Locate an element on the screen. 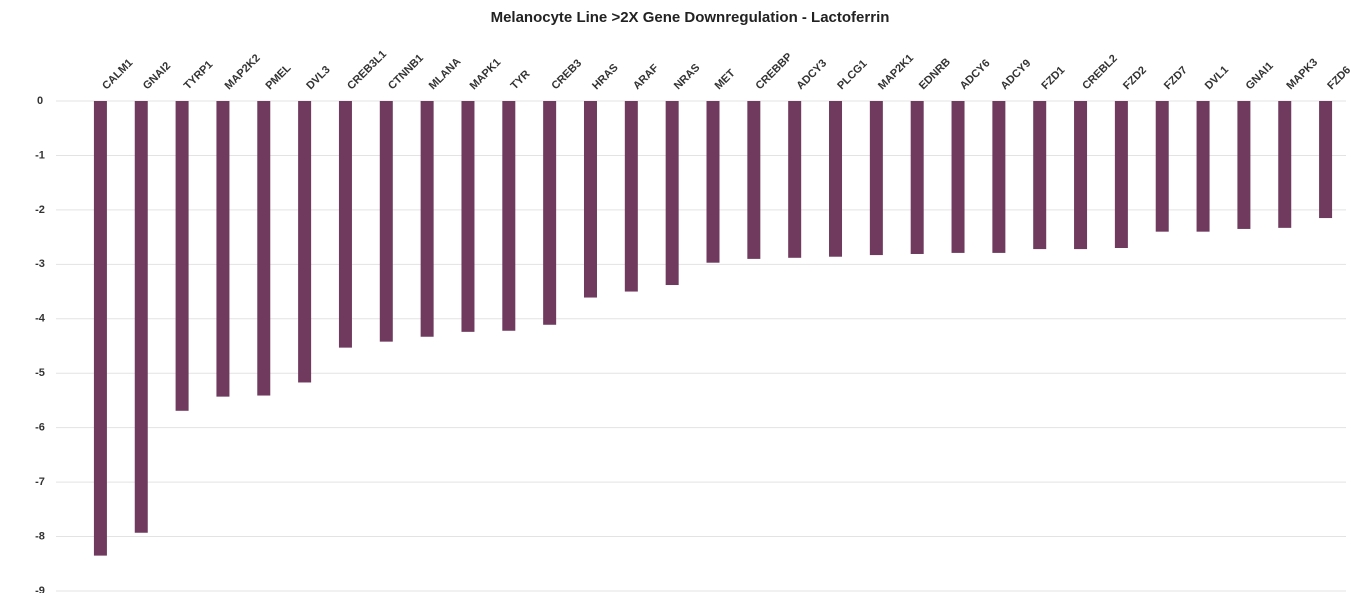 The height and width of the screenshot is (598, 1352). y-tick-label: -3 is located at coordinates (40, 264).